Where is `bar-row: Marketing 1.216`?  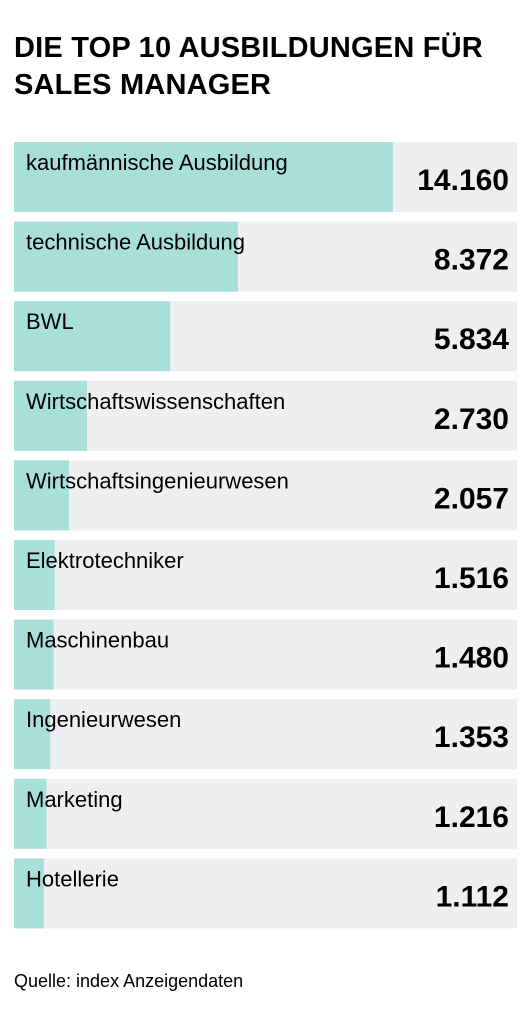
bar-row: Marketing 1.216 is located at coordinates (265, 813).